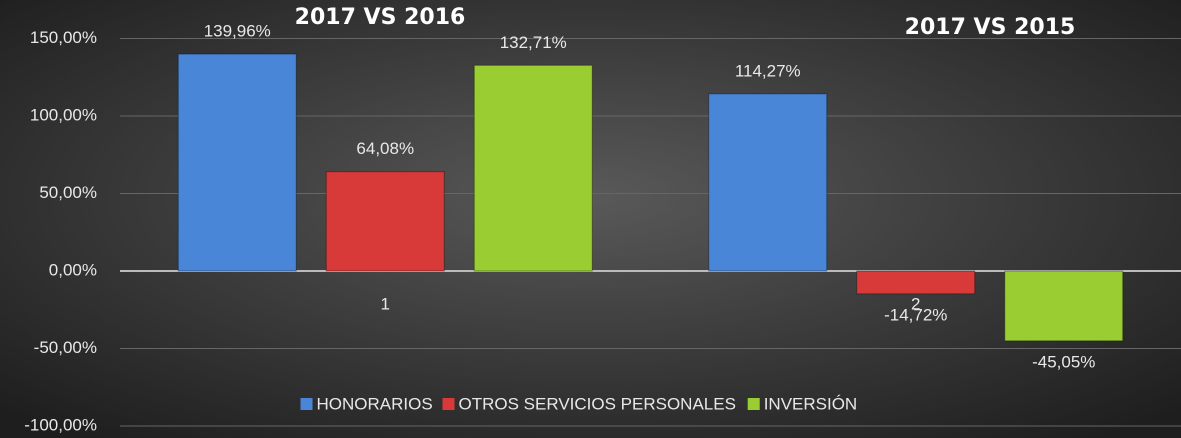 The height and width of the screenshot is (438, 1181). I want to click on value-label: 64,08%, so click(385, 148).